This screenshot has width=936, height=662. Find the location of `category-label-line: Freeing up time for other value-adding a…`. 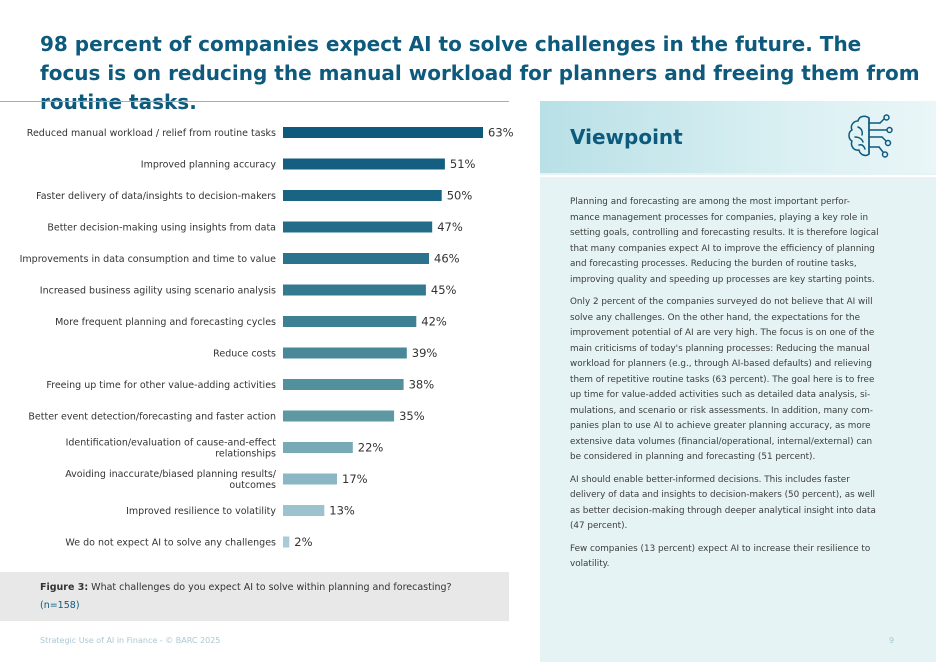

category-label-line: Freeing up time for other value-adding a… is located at coordinates (161, 385).